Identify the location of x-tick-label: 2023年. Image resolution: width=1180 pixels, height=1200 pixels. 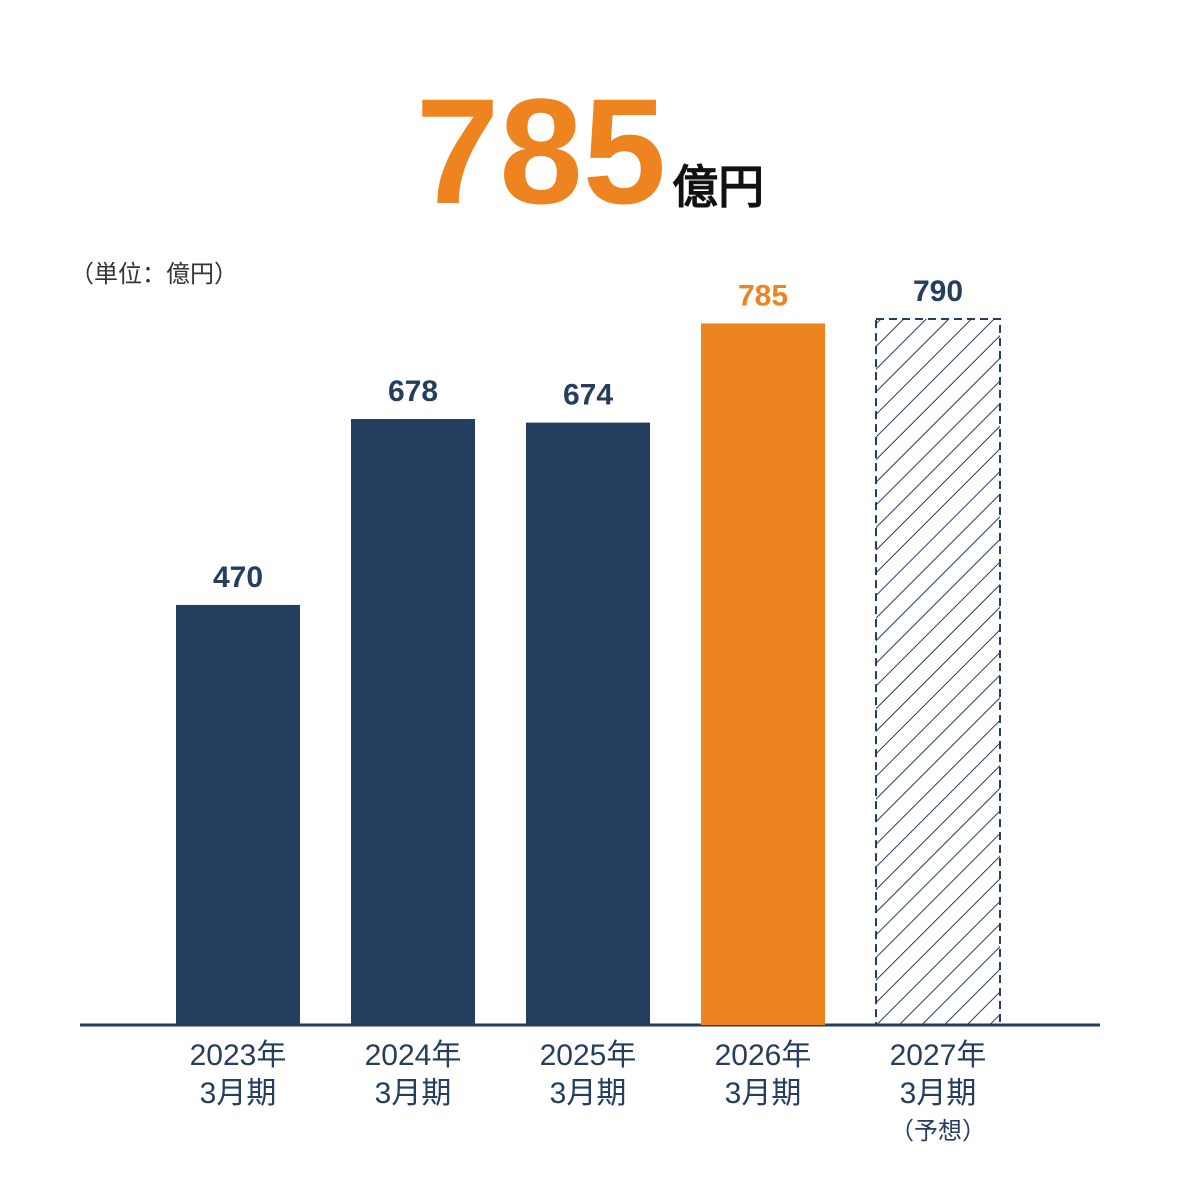
(238, 1055).